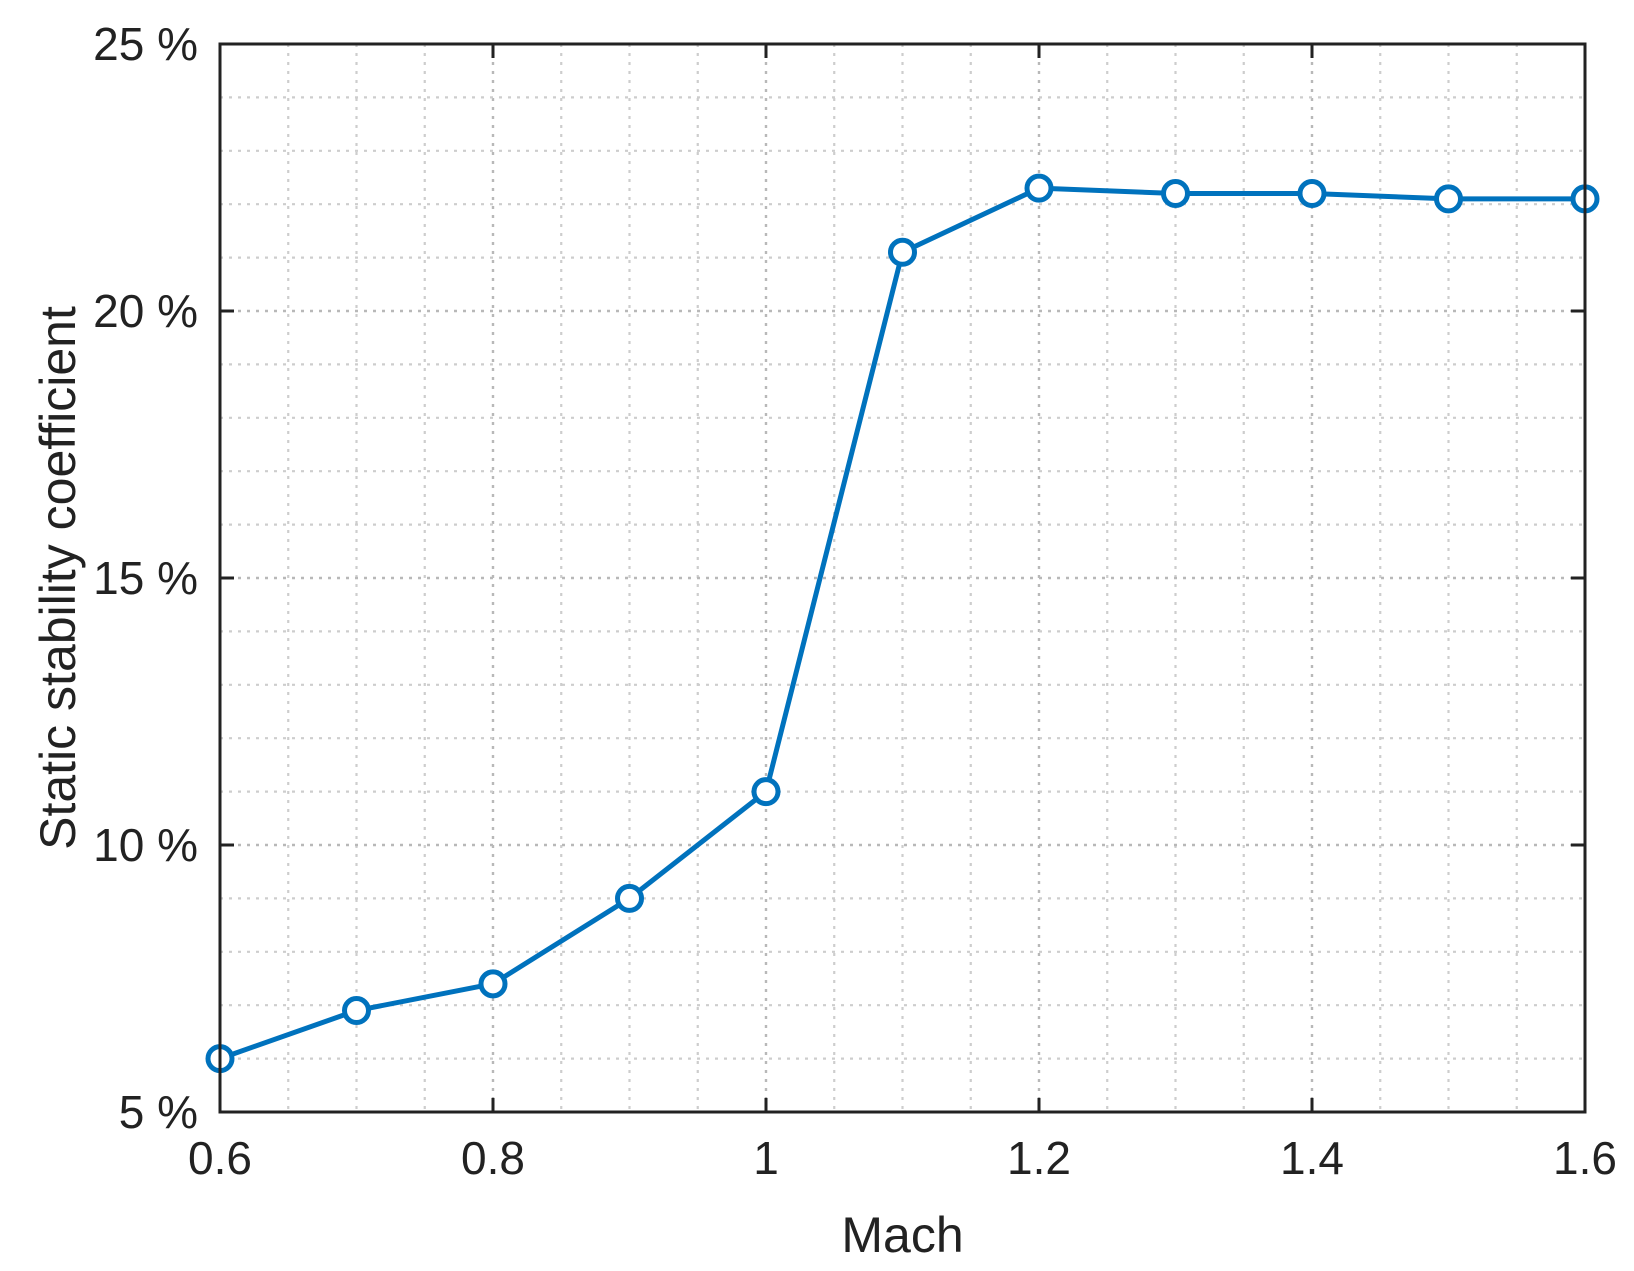  What do you see at coordinates (158, 1112) in the screenshot?
I see `y-tick-label: 5 %` at bounding box center [158, 1112].